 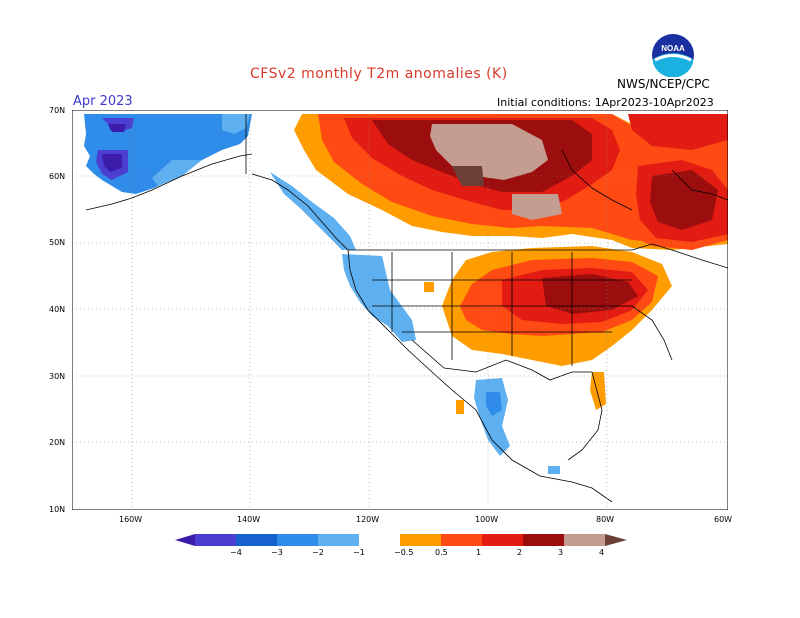 I want to click on color-bar, so click(x=401, y=540).